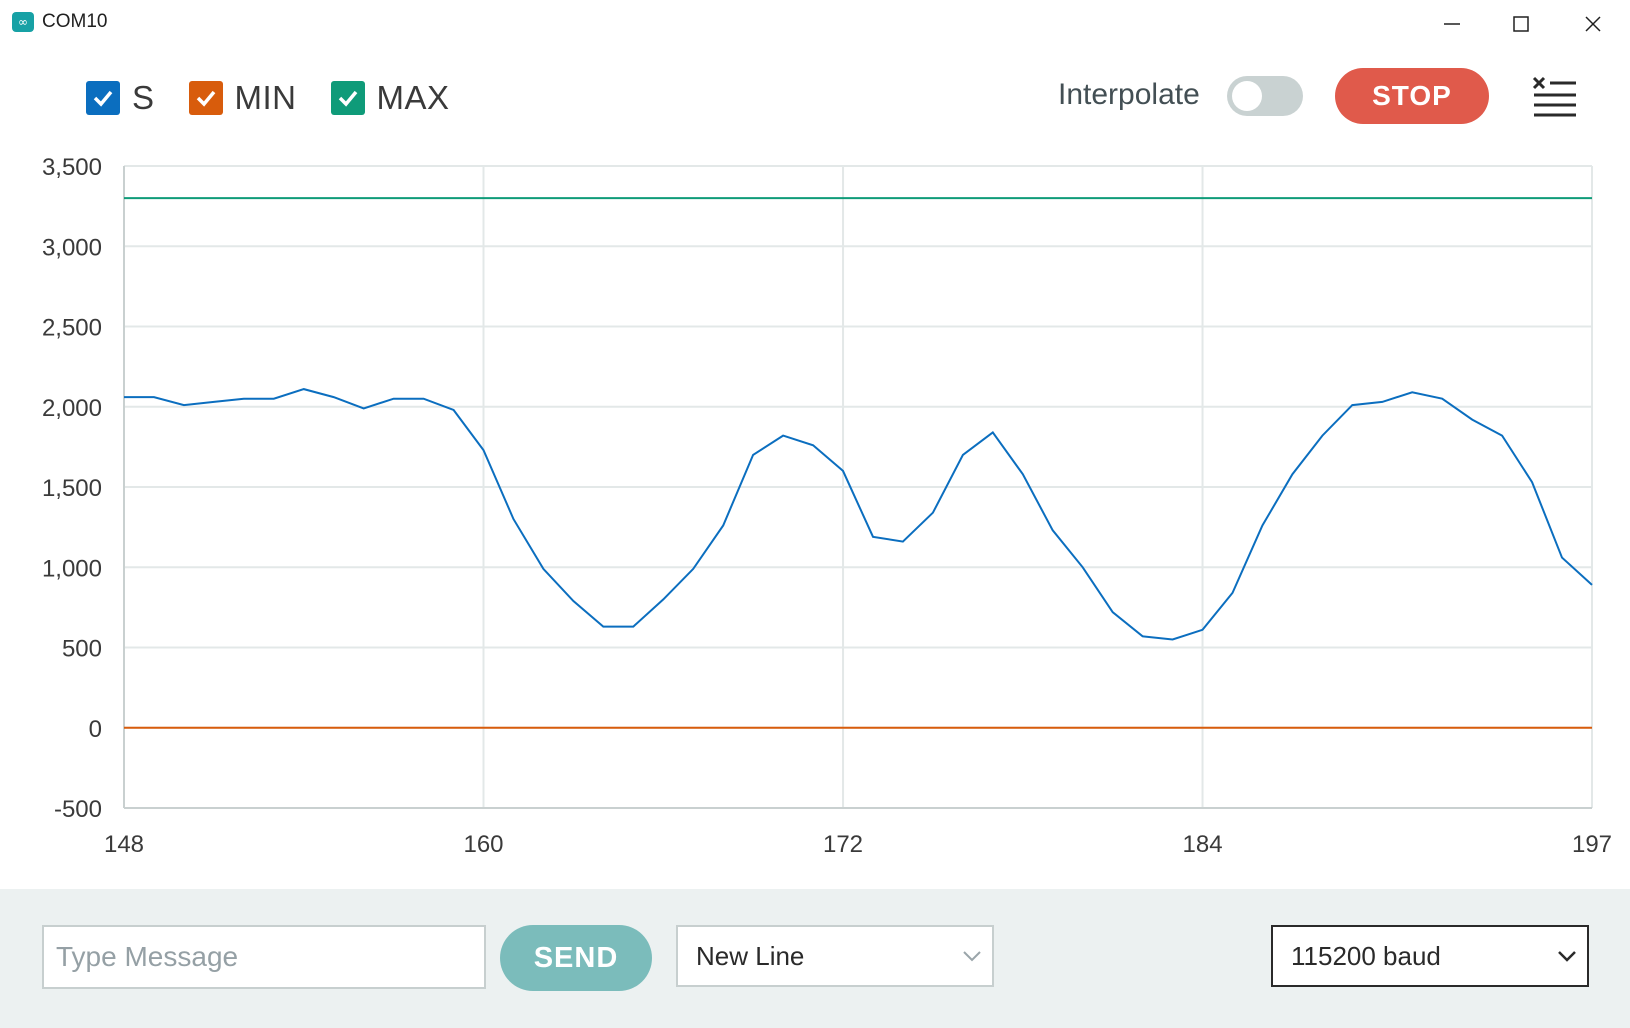 This screenshot has width=1630, height=1028. What do you see at coordinates (1592, 844) in the screenshot?
I see `x-tick-label: 197` at bounding box center [1592, 844].